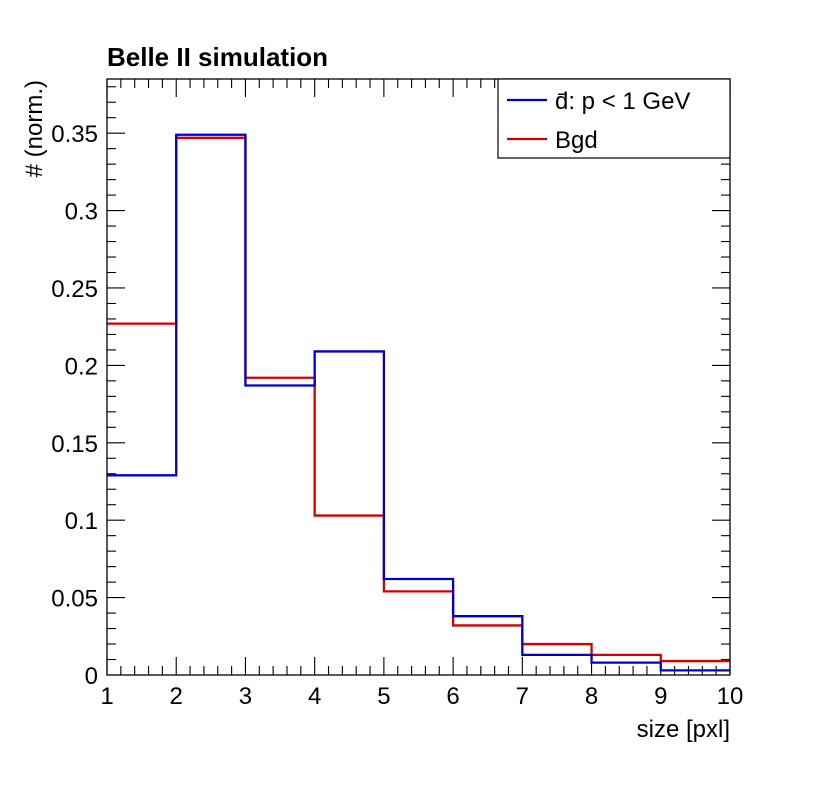 Image resolution: width=830 pixels, height=795 pixels. What do you see at coordinates (176, 696) in the screenshot?
I see `x-tick-label: 2` at bounding box center [176, 696].